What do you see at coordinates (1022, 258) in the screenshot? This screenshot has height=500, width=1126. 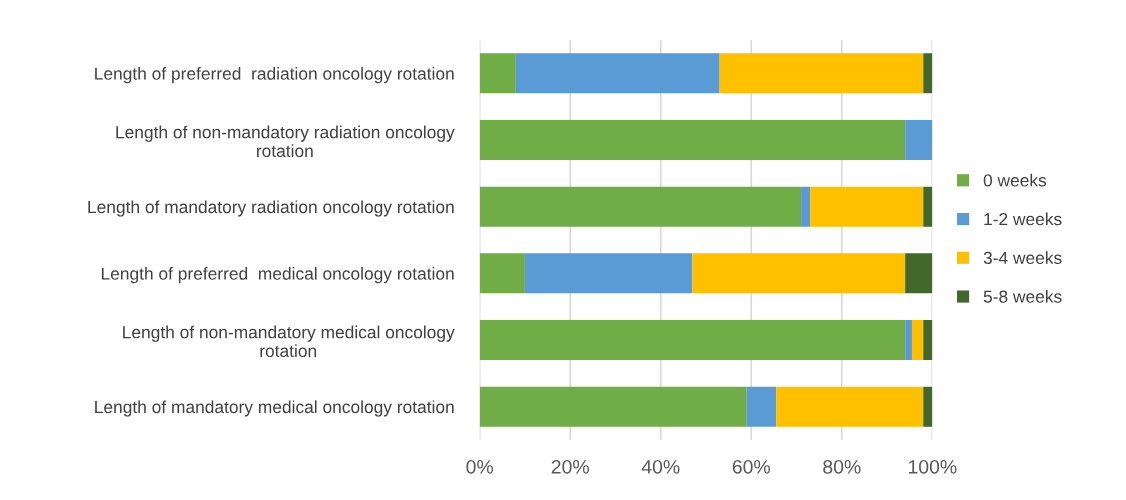 I see `legend-label: 3-4 weeks` at bounding box center [1022, 258].